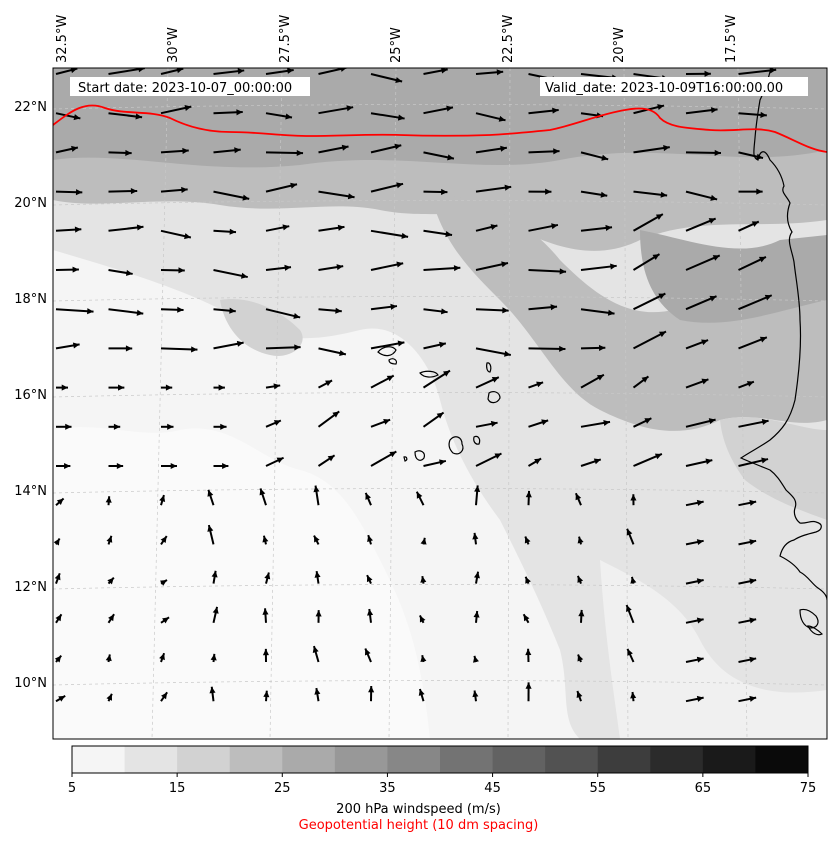 The image size is (837, 843). I want to click on lon-label-32-5w: 32.5°W, so click(62, 39).